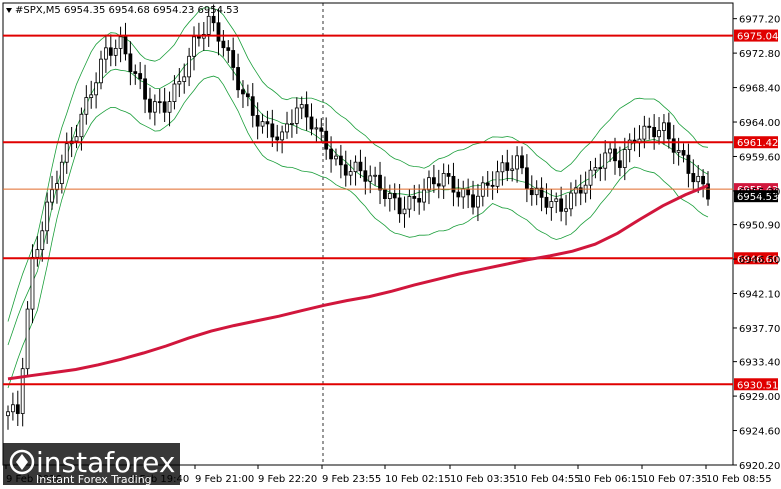 The image size is (781, 489). I want to click on level-badge-label: 6946.60, so click(757, 259).